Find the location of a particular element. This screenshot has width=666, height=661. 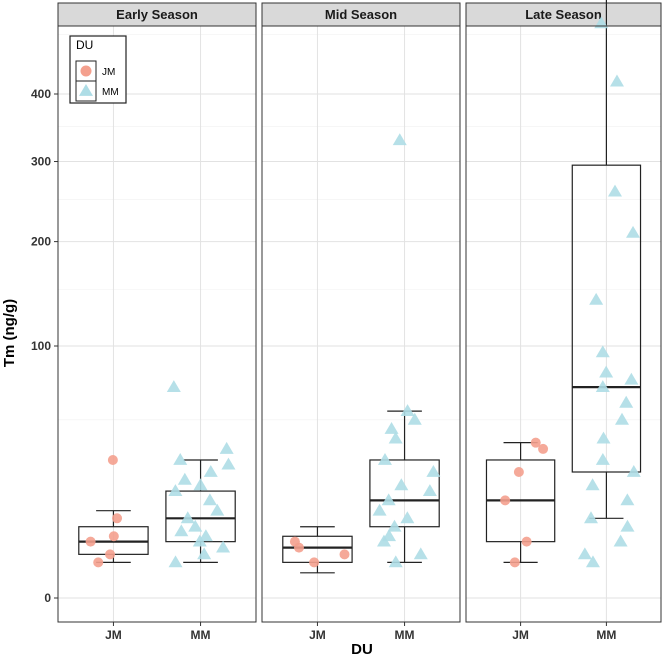

legend-title: DU is located at coordinates (84, 45).